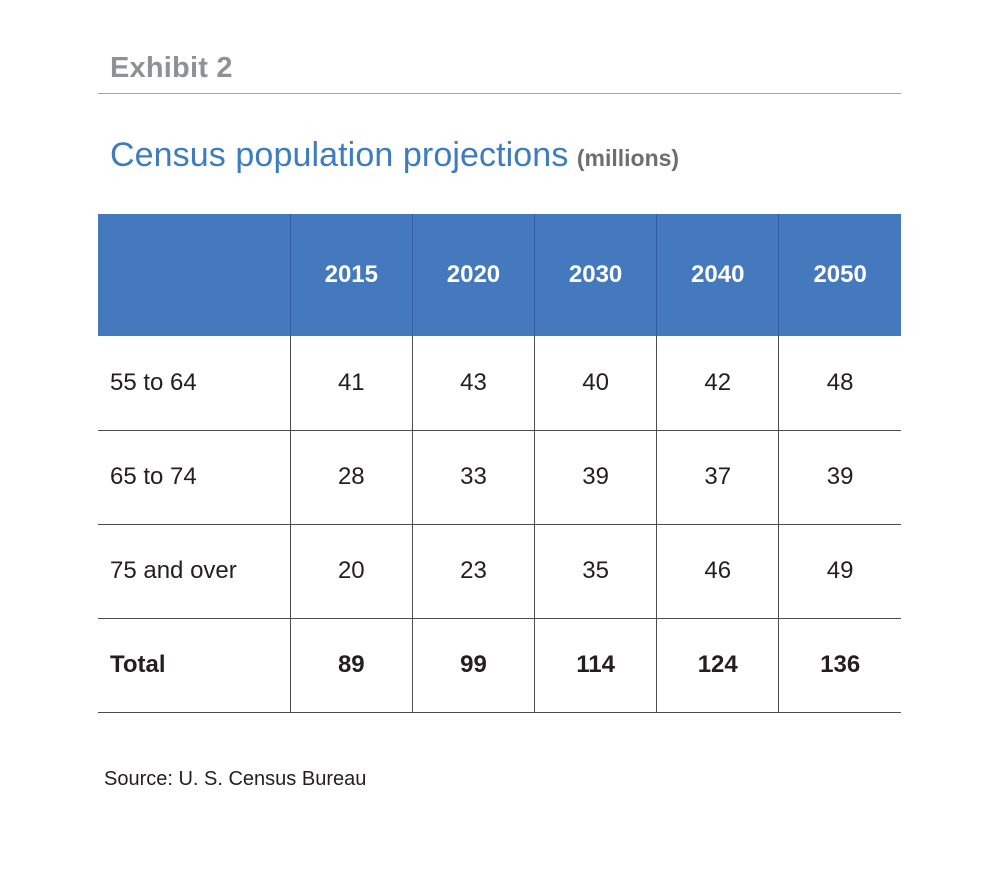 The width and height of the screenshot is (1000, 883). I want to click on table-cell: 99, so click(473, 665).